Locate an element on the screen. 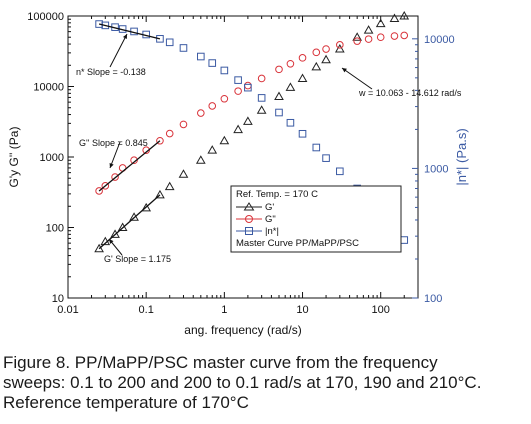 The width and height of the screenshot is (531, 424). legend-marker-g-prime is located at coordinates (249, 206).